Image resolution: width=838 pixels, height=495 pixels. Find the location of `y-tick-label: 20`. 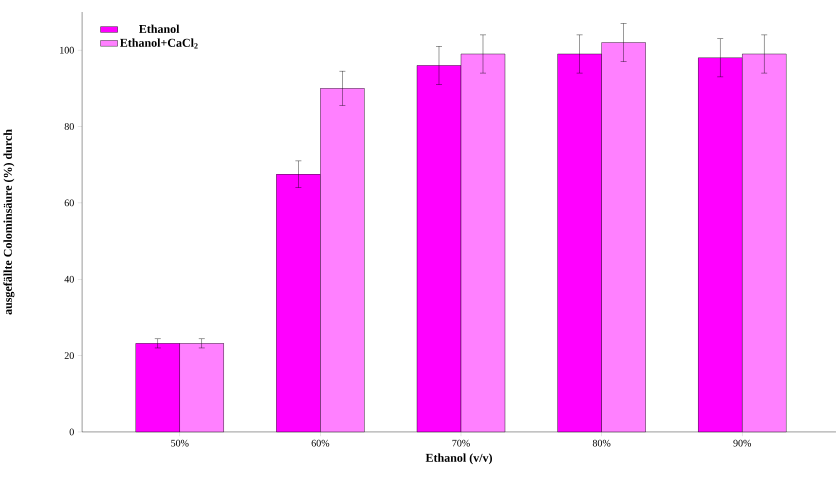

y-tick-label: 20 is located at coordinates (69, 355).